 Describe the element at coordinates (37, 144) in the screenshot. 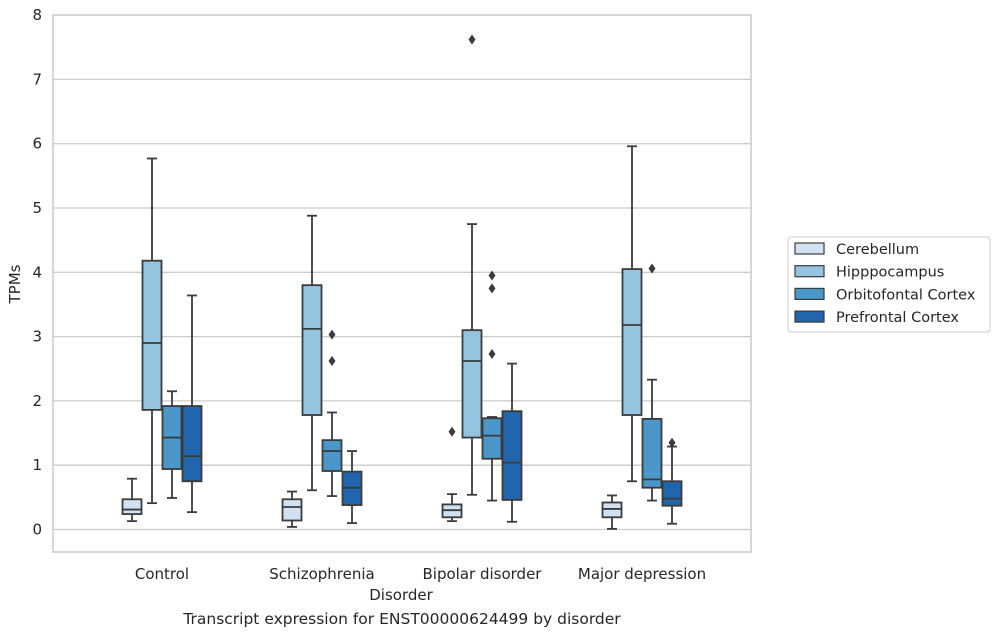

I see `y-tick-label: 6` at that location.